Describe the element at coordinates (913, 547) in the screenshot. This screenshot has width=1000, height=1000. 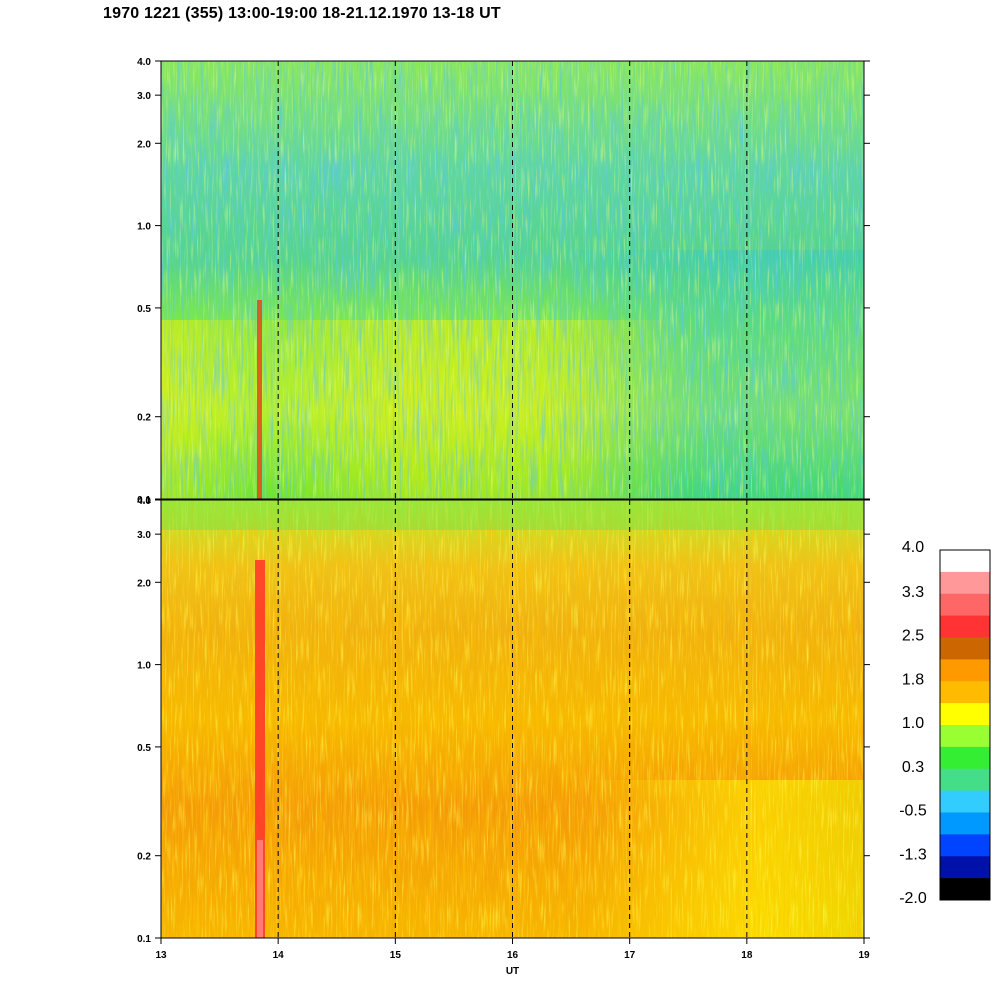
I see `colorbar-label: 4.0` at that location.